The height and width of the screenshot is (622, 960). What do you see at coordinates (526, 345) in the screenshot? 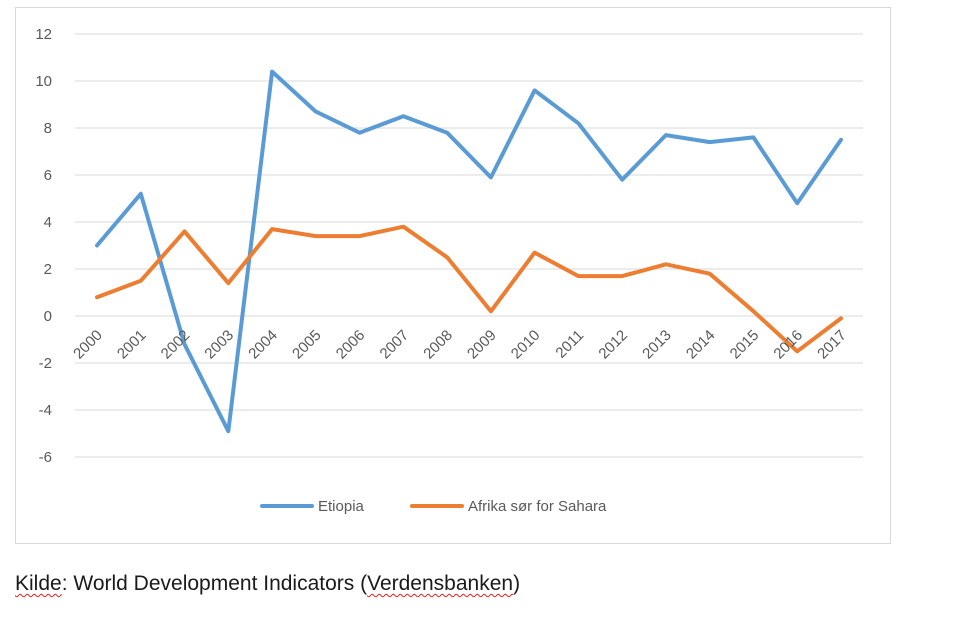
I see `x-tick-label: 2010` at bounding box center [526, 345].